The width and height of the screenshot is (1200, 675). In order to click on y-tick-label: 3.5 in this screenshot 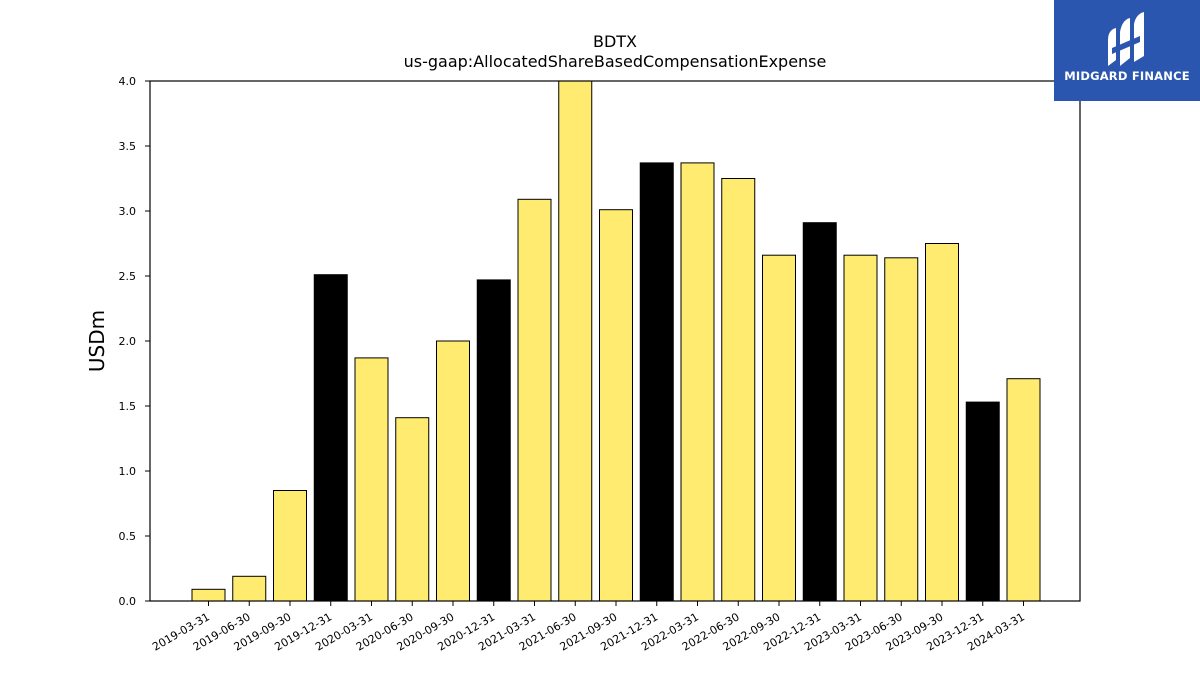, I will do `click(128, 146)`.